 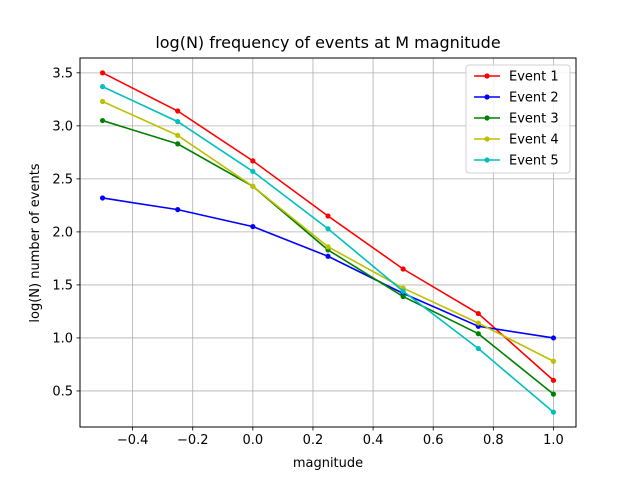 I want to click on y-tick-label: 2.5, so click(x=62, y=179).